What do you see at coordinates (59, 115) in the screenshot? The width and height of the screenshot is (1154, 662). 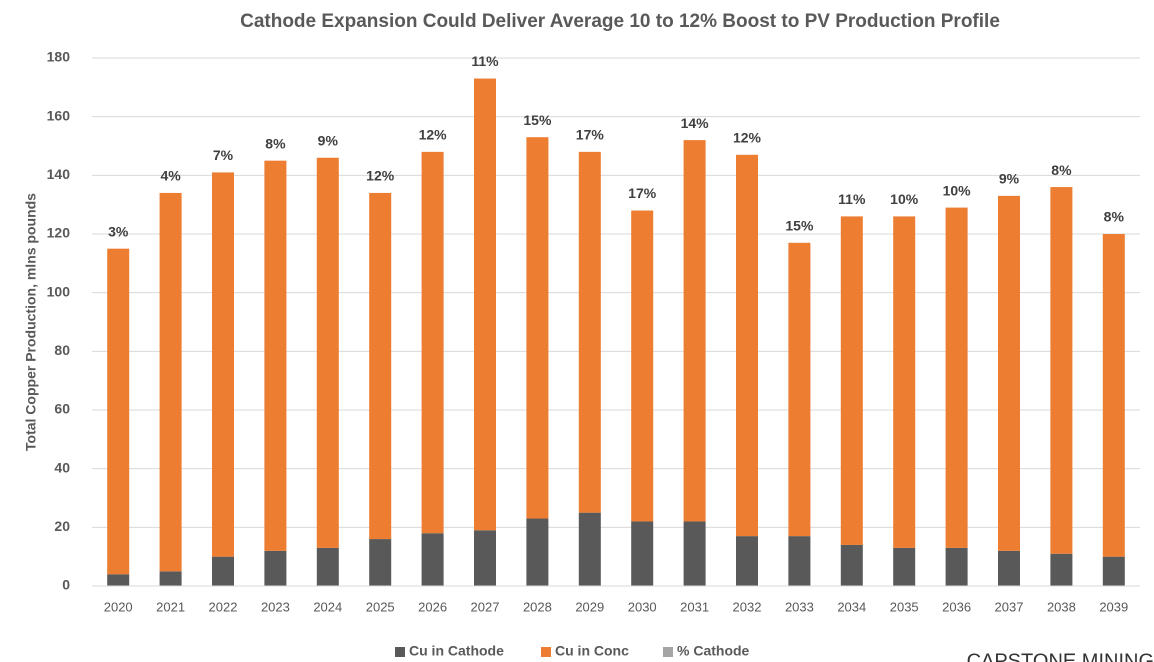 I see `y-tick-label: 160` at bounding box center [59, 115].